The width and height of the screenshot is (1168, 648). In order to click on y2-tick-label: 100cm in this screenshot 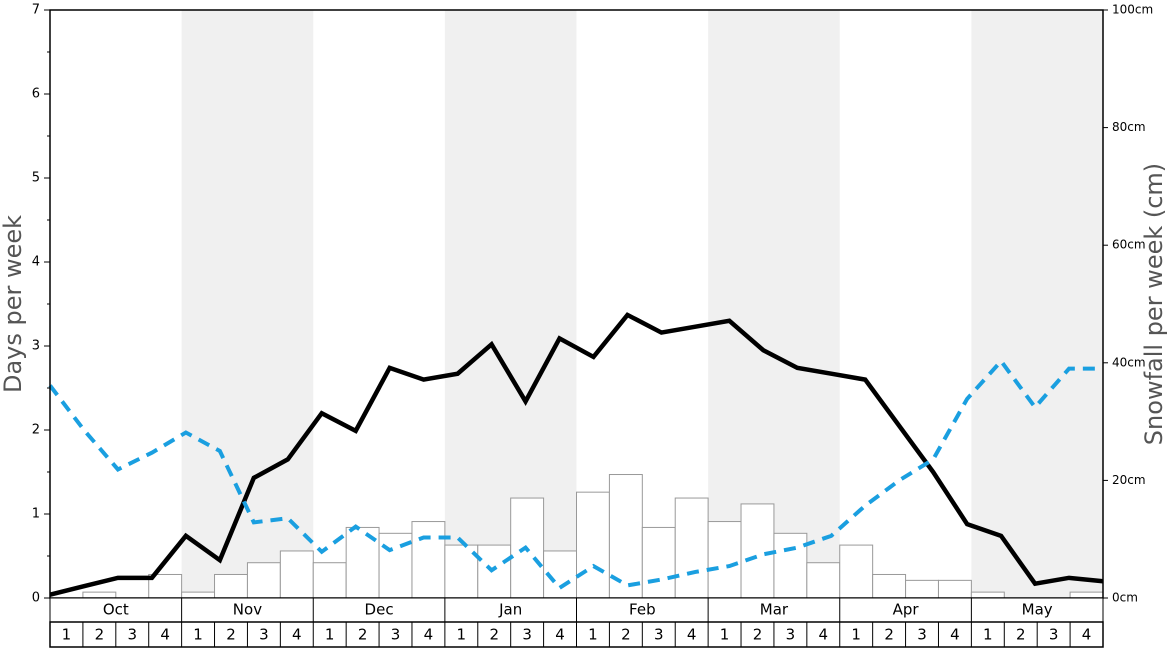, I will do `click(1132, 10)`.